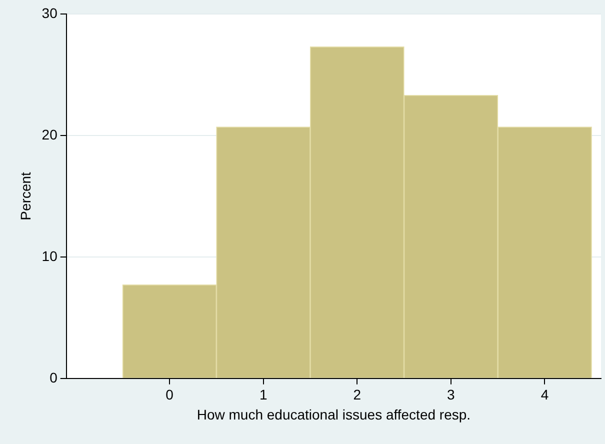  What do you see at coordinates (54, 377) in the screenshot?
I see `y-tick-label: 0` at bounding box center [54, 377].